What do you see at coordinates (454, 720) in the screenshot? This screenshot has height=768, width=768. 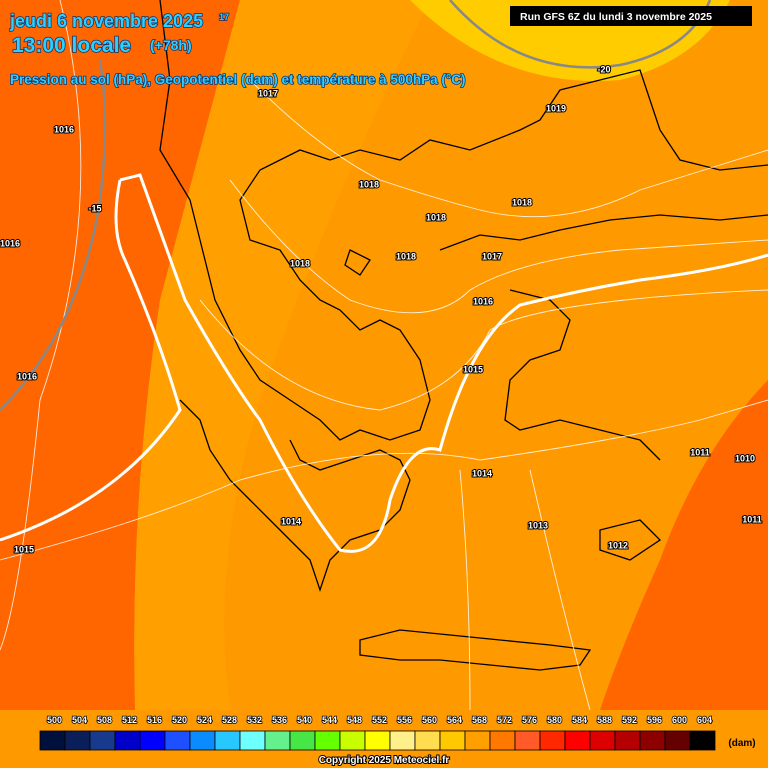 I see `legend-value: 564` at bounding box center [454, 720].